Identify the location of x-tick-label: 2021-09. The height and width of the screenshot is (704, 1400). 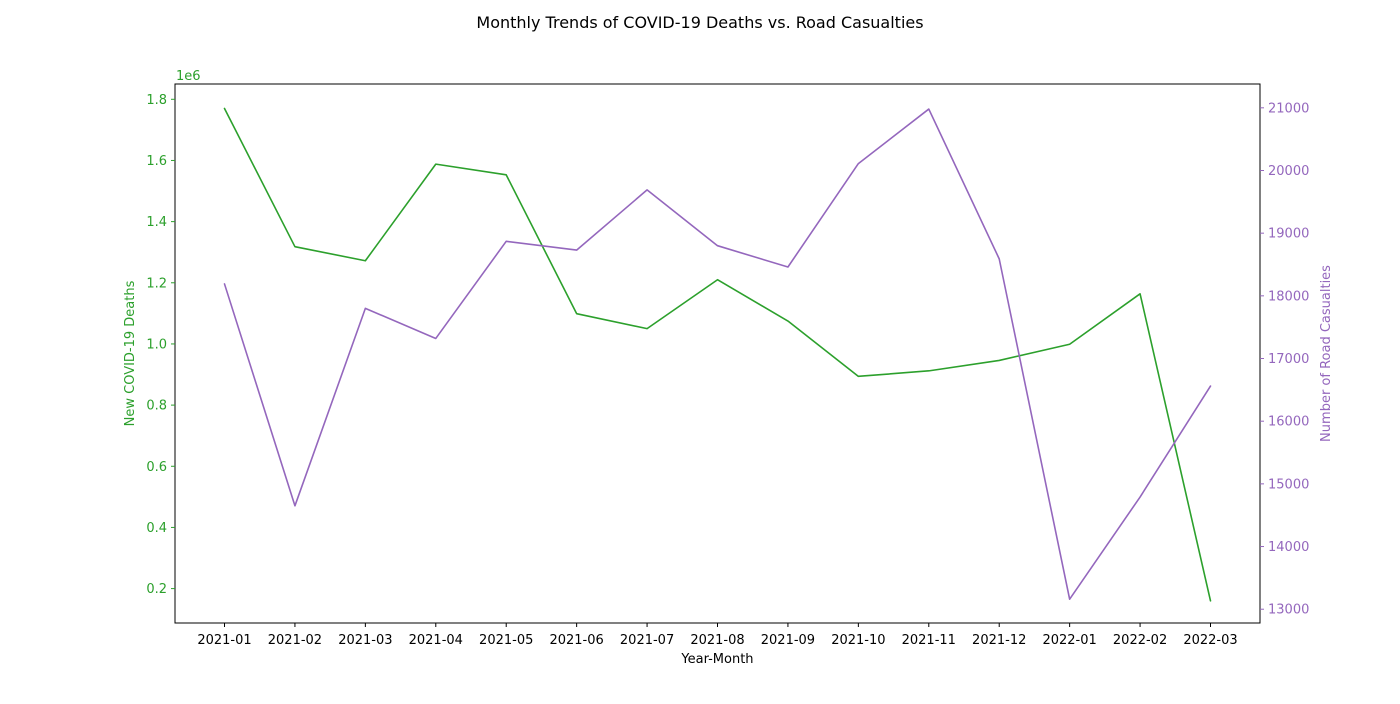
(788, 640).